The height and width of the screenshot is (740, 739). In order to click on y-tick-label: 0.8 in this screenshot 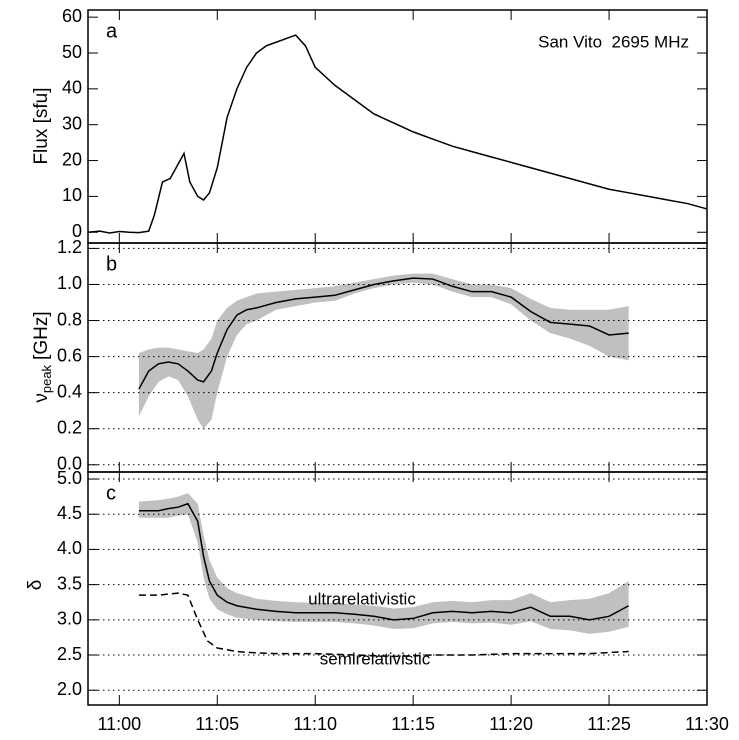, I will do `click(69, 319)`.